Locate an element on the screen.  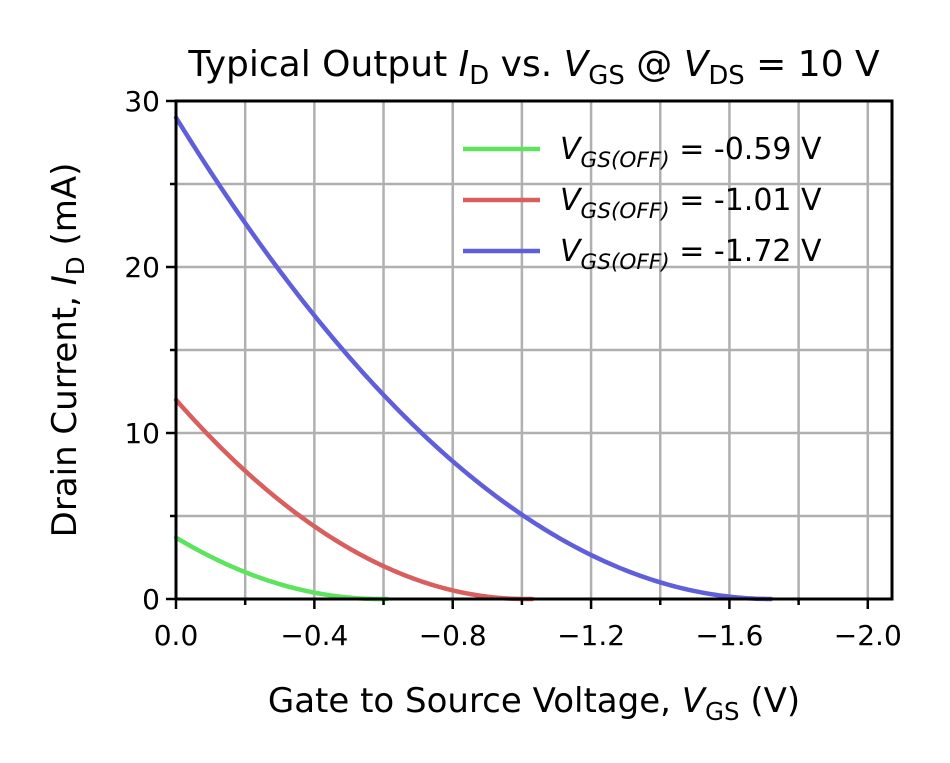
legend-label-1: VGS(OFF) = -0.59 V is located at coordinates (691, 152).